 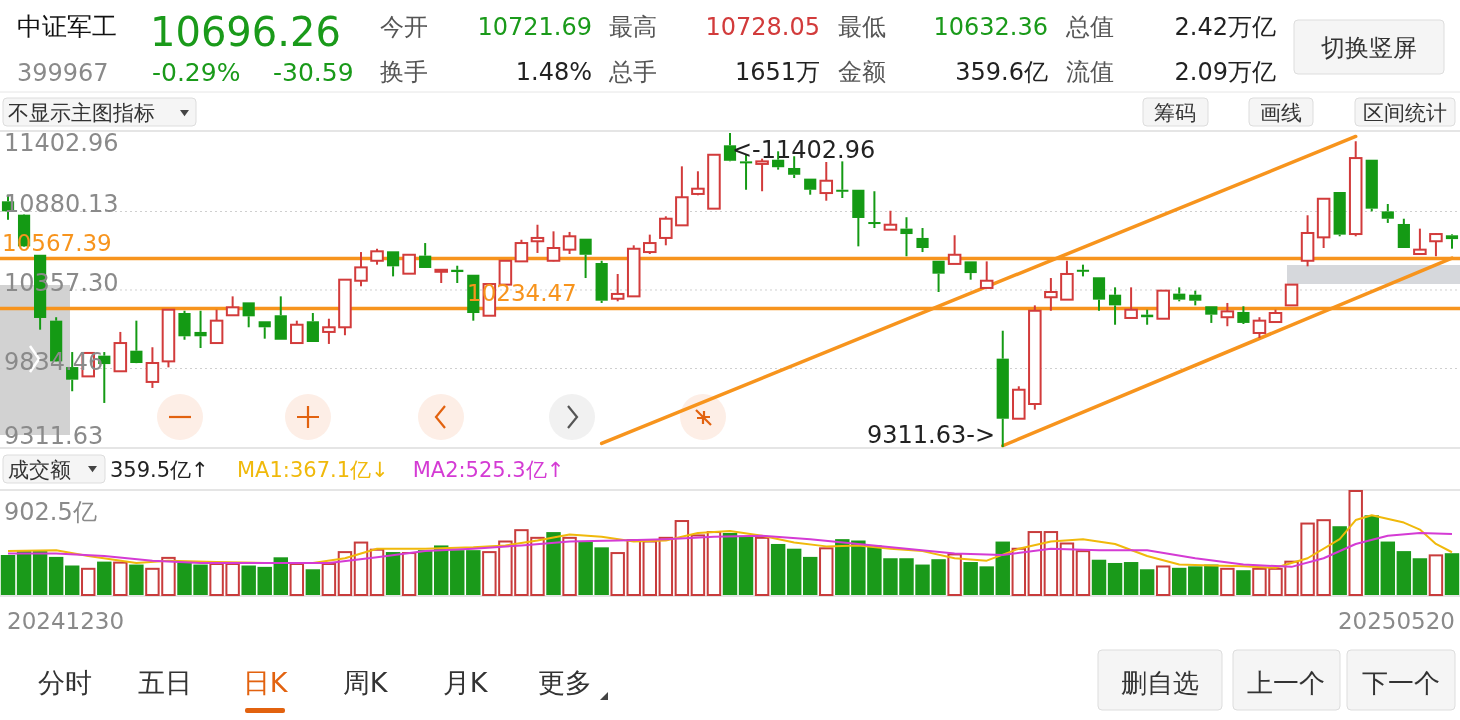 What do you see at coordinates (1369, 48) in the screenshot?
I see `text: 切换竖屏` at bounding box center [1369, 48].